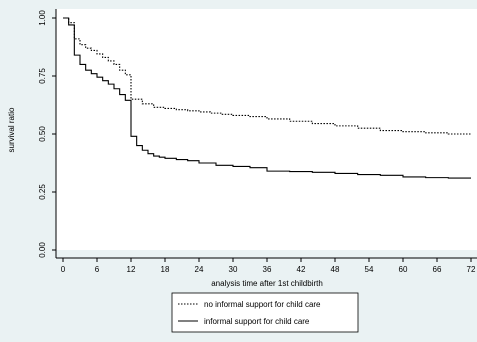 The image size is (477, 342). I want to click on x-tick-label: 48, so click(335, 269).